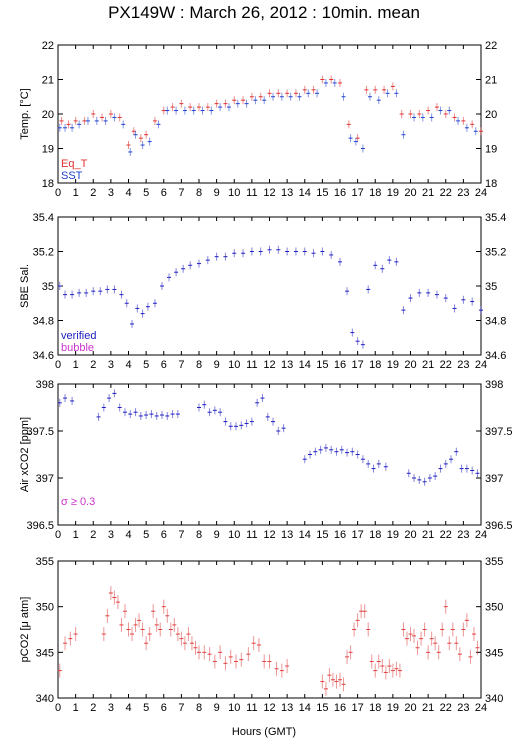 This screenshot has height=739, width=529. I want to click on x-tick-label: 19, so click(393, 193).